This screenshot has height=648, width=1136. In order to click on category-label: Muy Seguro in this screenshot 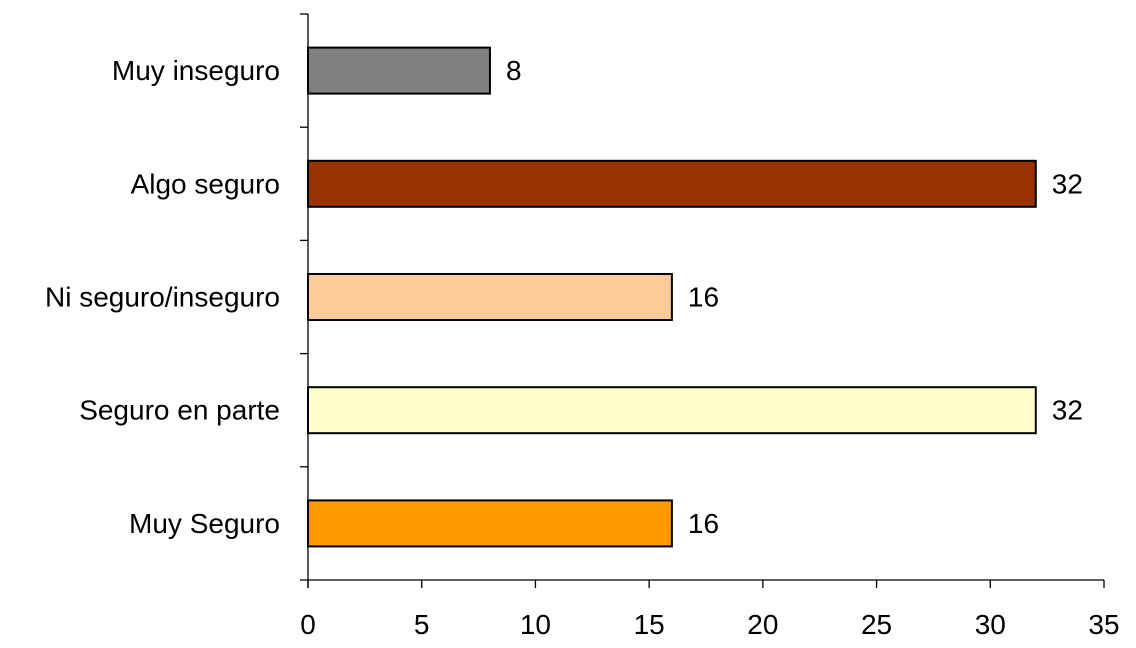, I will do `click(204, 523)`.